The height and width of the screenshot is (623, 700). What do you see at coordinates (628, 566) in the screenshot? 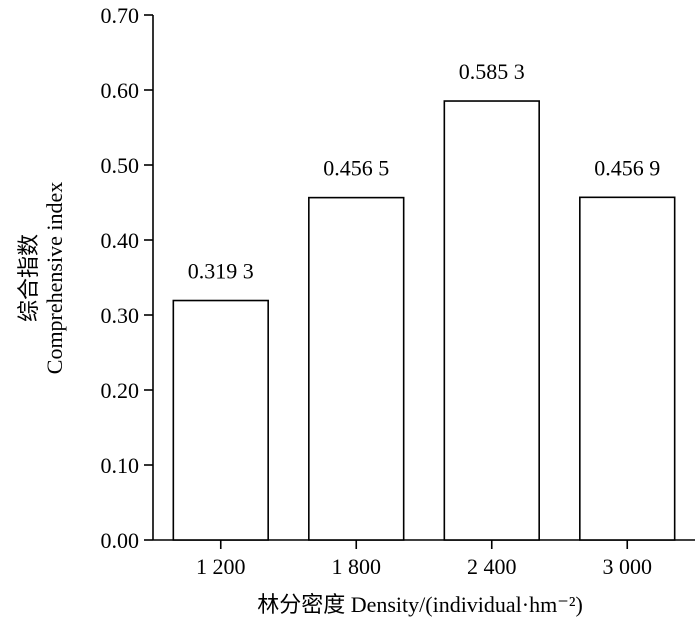
I see `x-tick-label: 3 000` at bounding box center [628, 566].